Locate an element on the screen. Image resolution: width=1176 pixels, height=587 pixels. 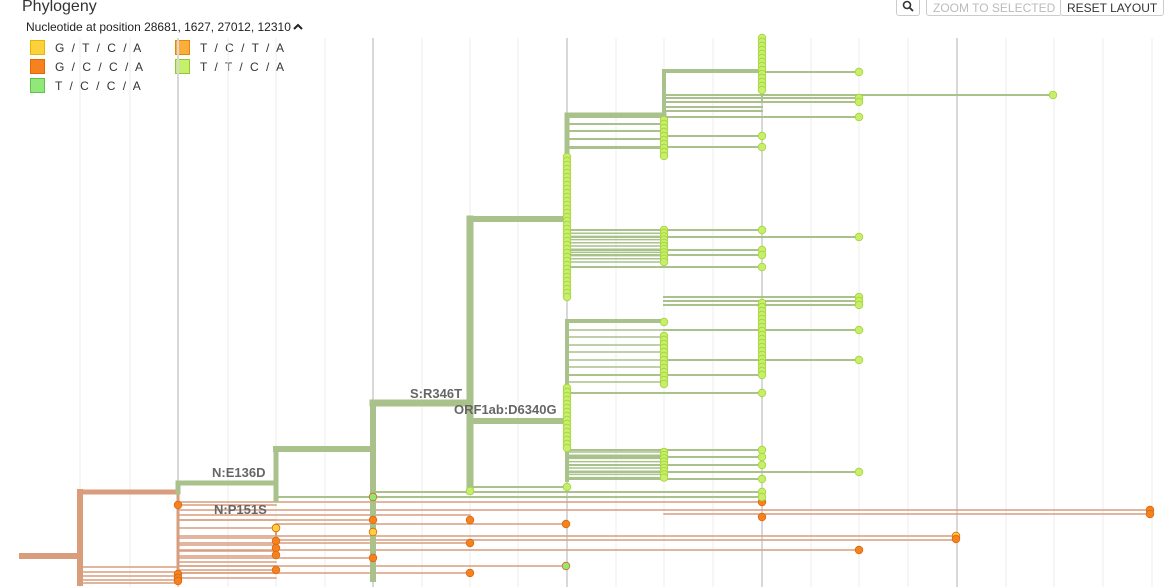
legend-label: G / C / C / A is located at coordinates (100, 66).